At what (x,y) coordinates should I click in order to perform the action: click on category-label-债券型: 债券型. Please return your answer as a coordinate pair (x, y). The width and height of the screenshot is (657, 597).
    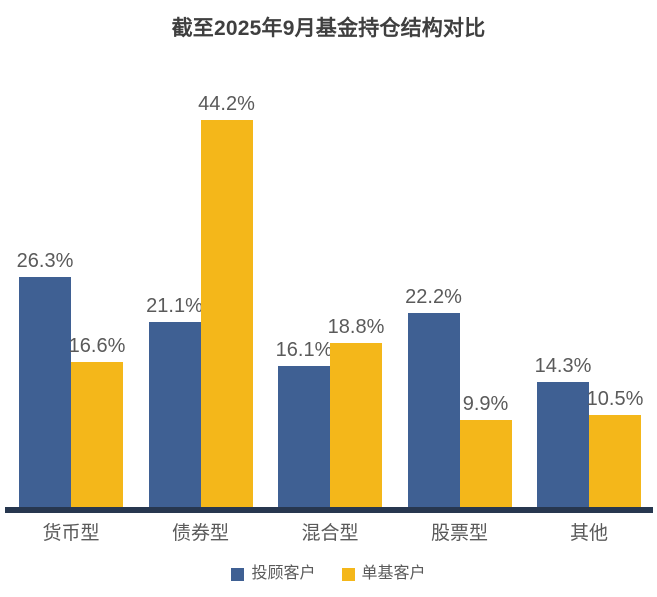
    Looking at the image, I should click on (200, 533).